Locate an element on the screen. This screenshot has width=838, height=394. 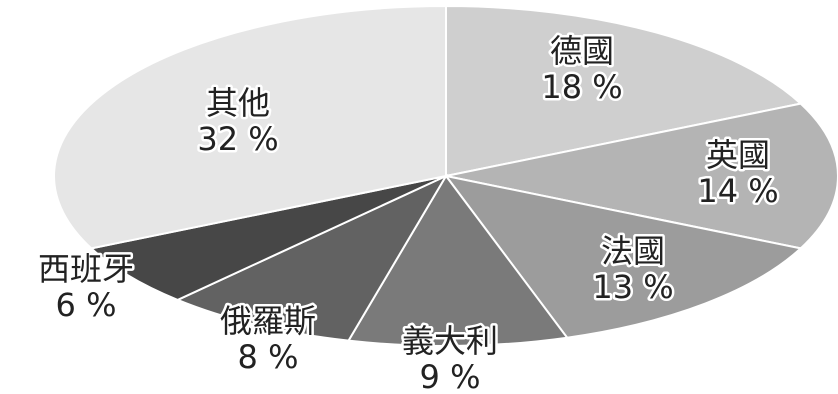
slice-name-label: 其他 is located at coordinates (238, 103).